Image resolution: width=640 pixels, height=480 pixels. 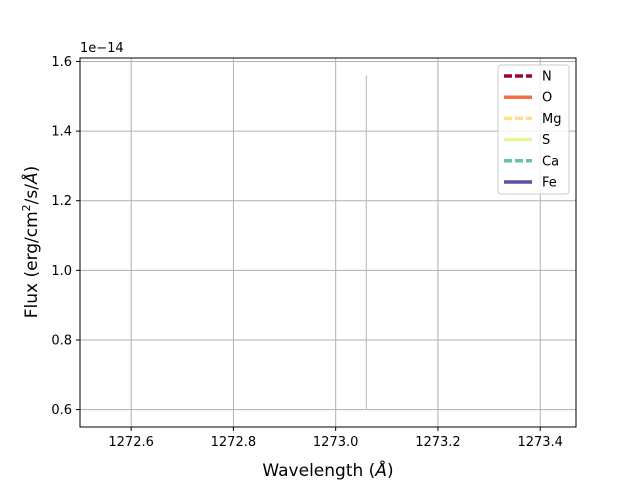 What do you see at coordinates (61, 201) in the screenshot?
I see `y-tick-label: 1.2` at bounding box center [61, 201].